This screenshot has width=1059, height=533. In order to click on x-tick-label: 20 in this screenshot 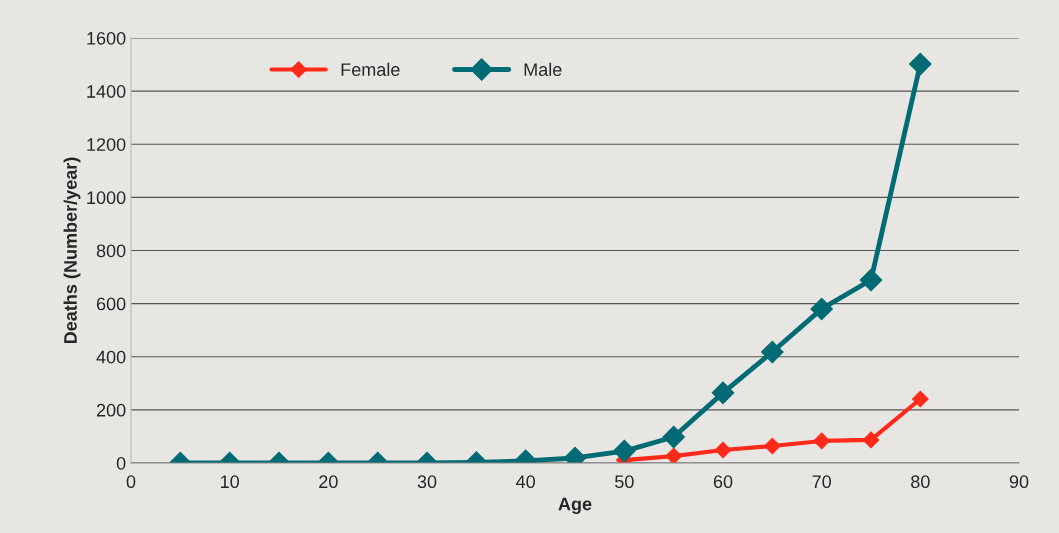, I will do `click(328, 482)`.